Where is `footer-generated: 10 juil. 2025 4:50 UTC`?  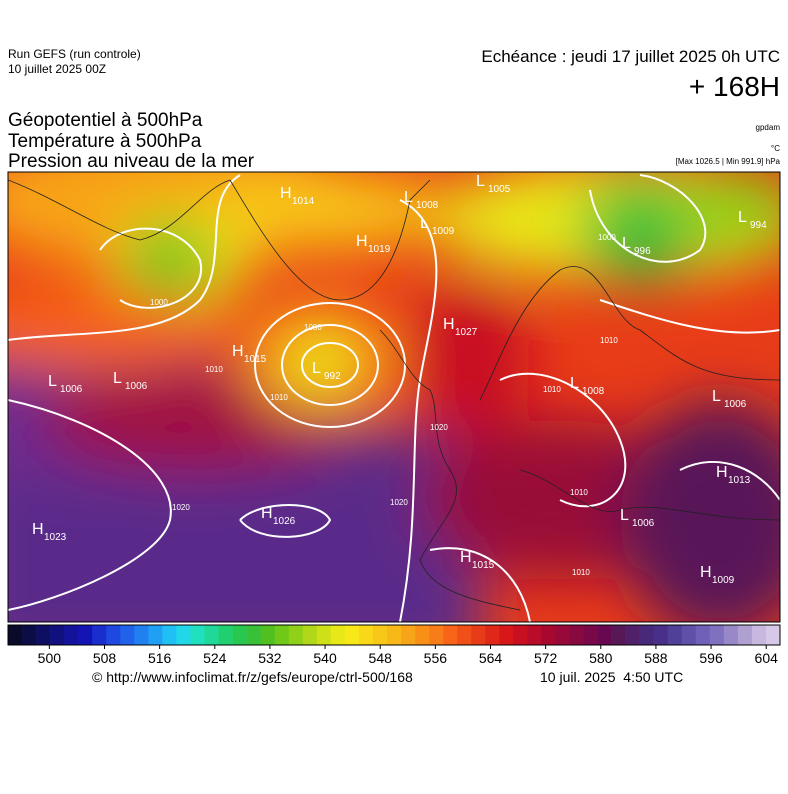
footer-generated: 10 juil. 2025 4:50 UTC is located at coordinates (611, 677).